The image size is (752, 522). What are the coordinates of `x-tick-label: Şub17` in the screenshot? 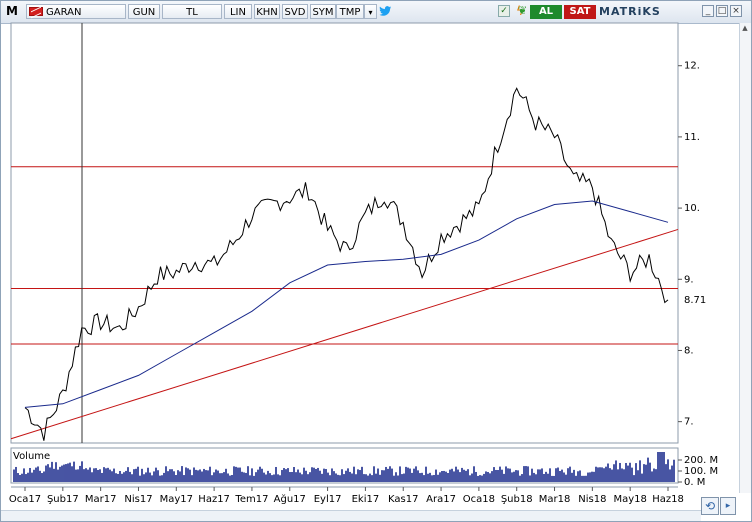 It's located at (63, 499).